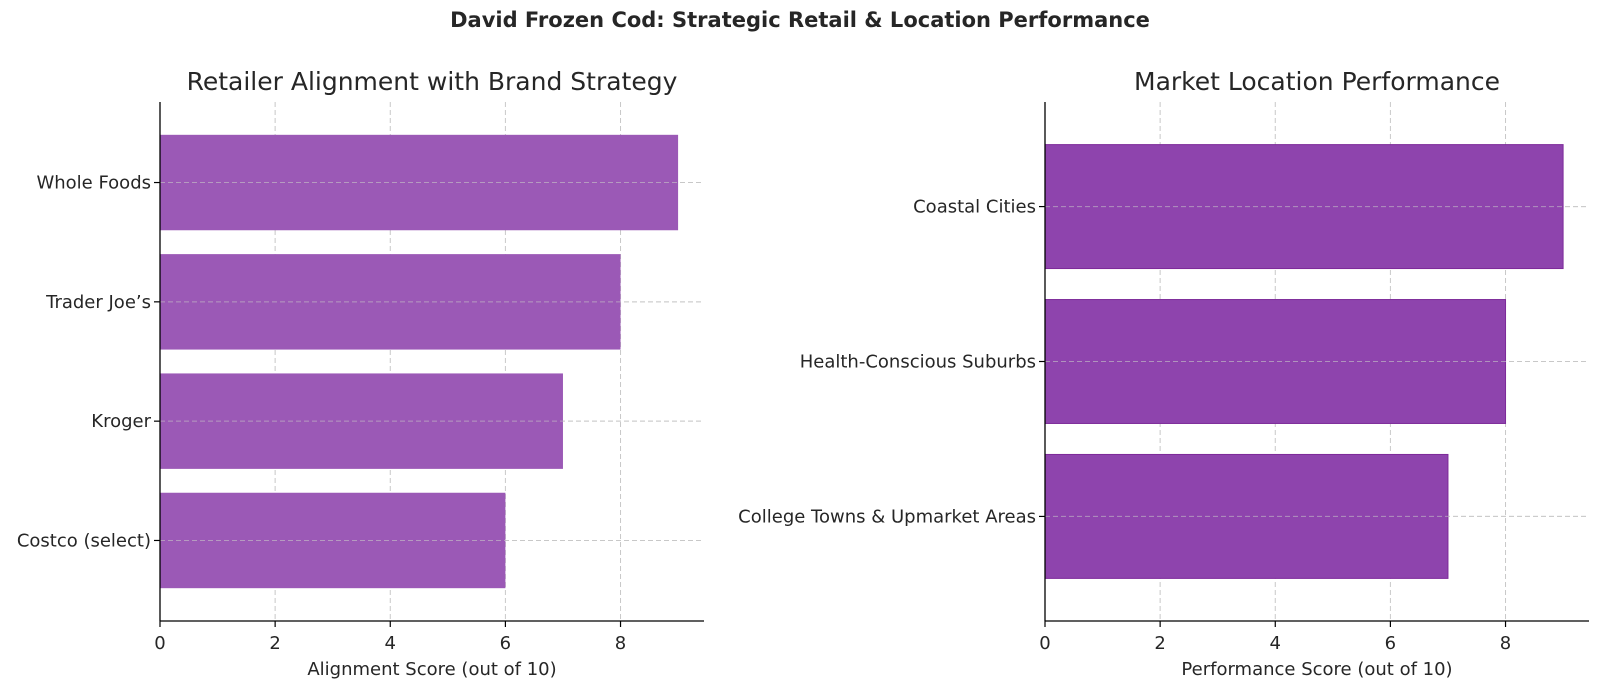 The height and width of the screenshot is (683, 1600). What do you see at coordinates (887, 516) in the screenshot?
I see `y-tick-label: College Towns & Upmarket Areas` at bounding box center [887, 516].